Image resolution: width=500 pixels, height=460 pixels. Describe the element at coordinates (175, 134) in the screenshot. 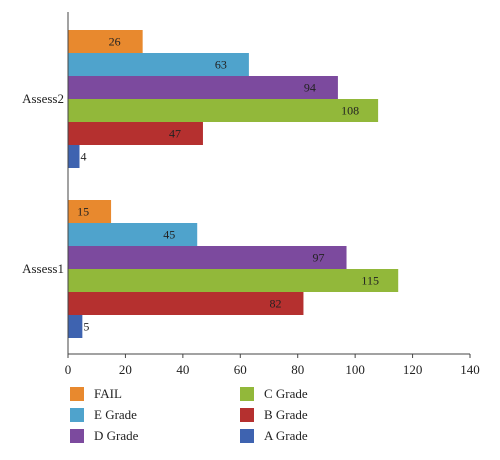

I see `data-label-assess2-b-grade: 47` at that location.